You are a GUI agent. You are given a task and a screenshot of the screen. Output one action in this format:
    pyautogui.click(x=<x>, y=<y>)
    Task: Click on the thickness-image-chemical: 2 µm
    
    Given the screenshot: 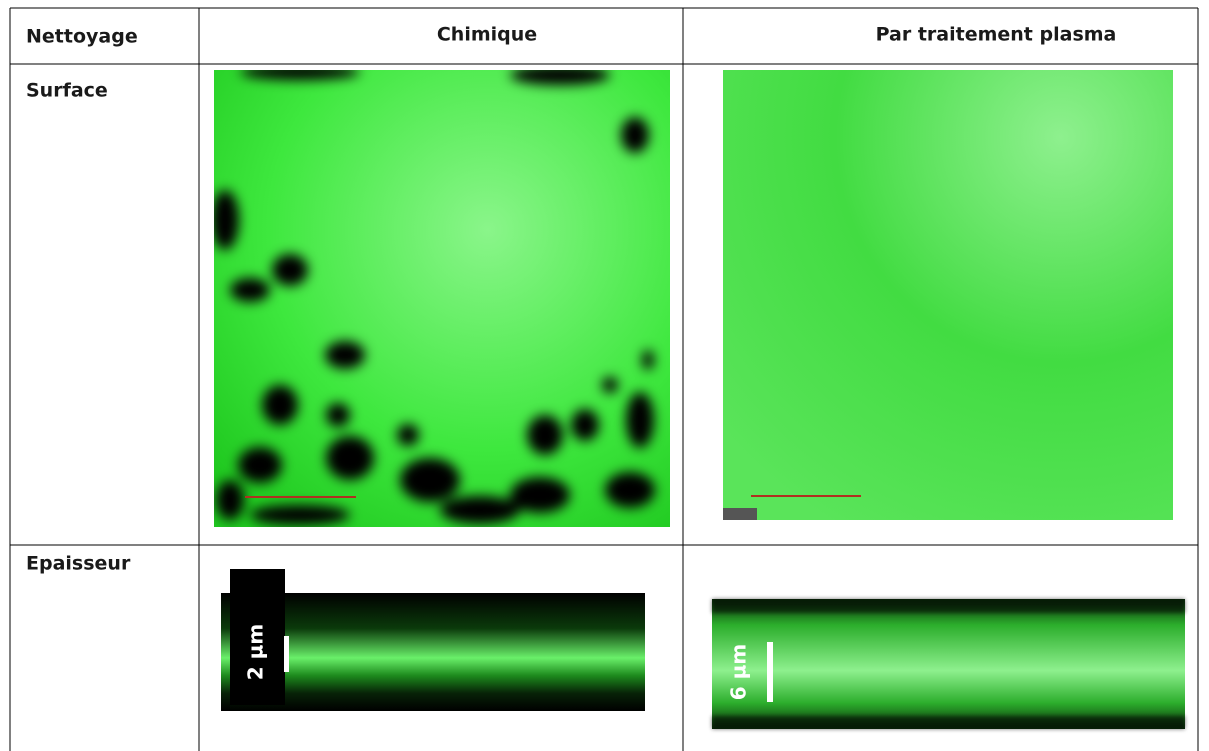 What is the action you would take?
    pyautogui.click(x=433, y=640)
    